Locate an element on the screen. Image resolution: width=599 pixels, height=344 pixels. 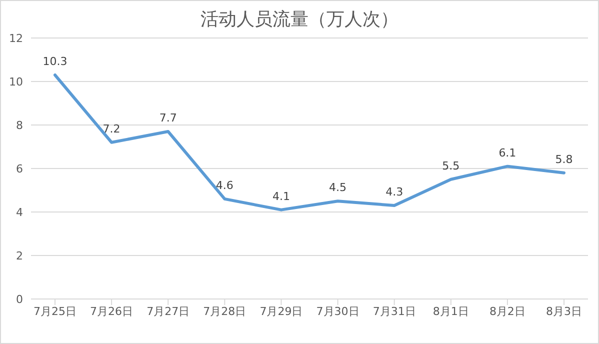
data-label: 5.5 is located at coordinates (451, 165).